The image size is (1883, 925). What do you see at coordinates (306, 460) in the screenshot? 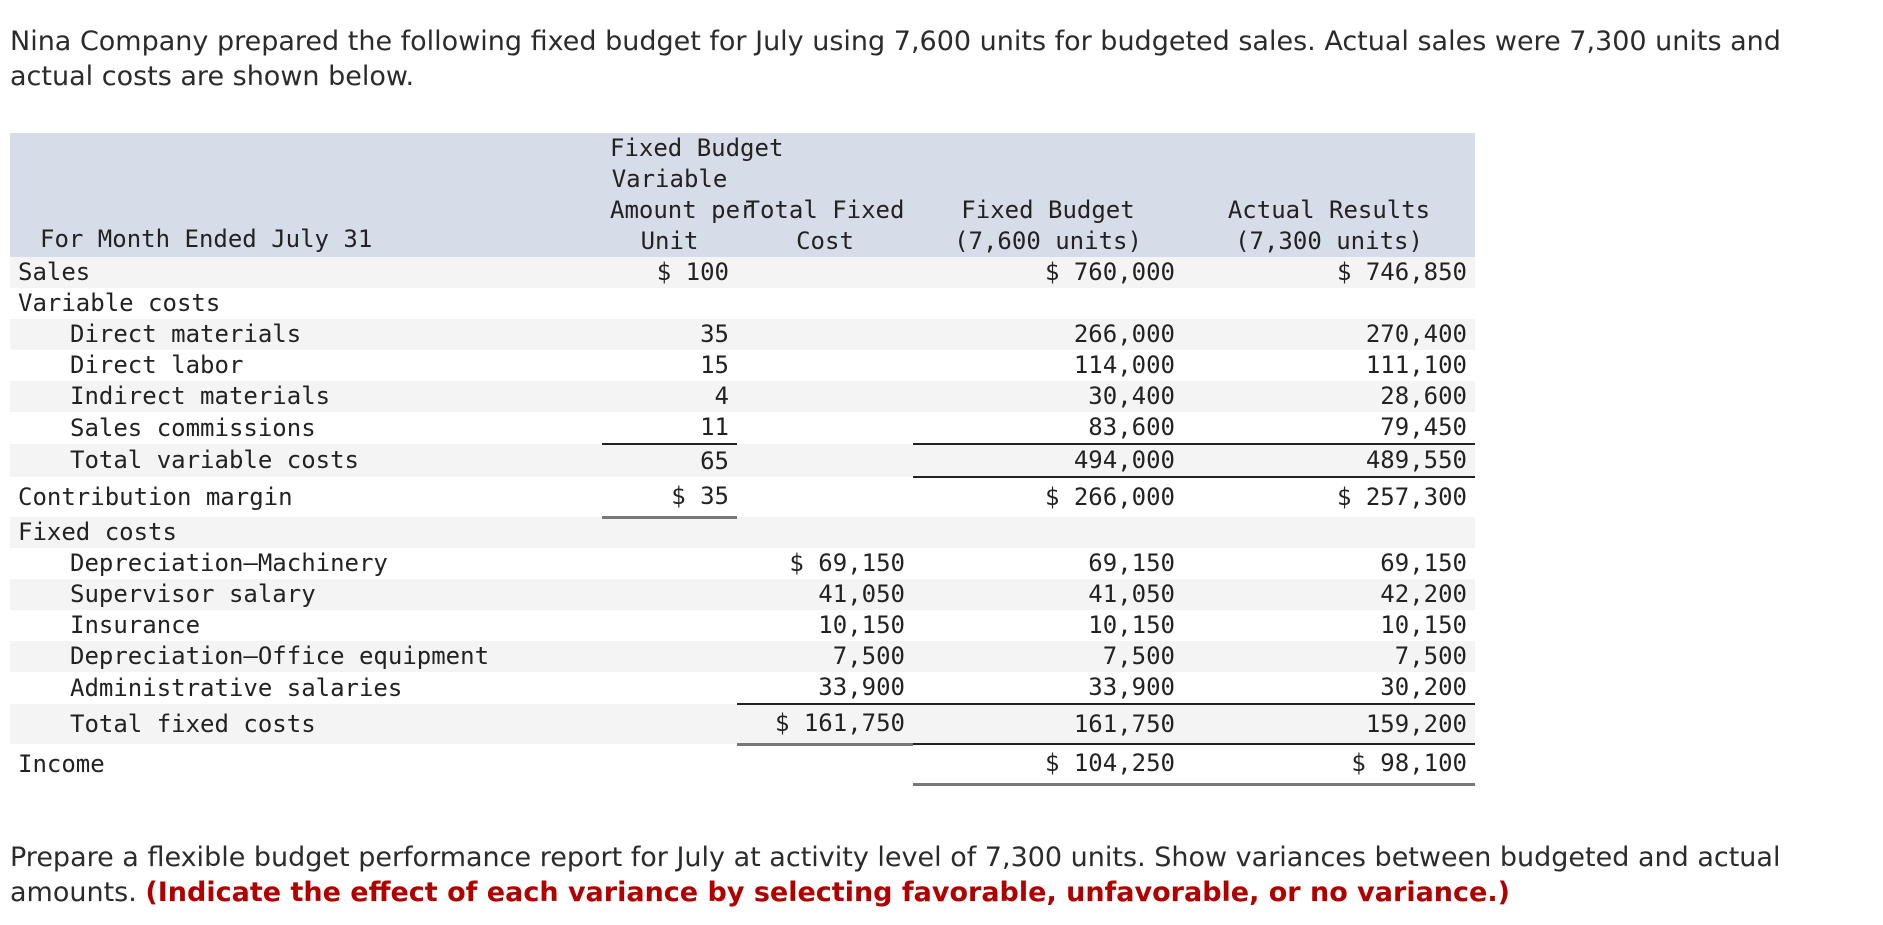
I see `row-label: Total variable costs` at bounding box center [306, 460].